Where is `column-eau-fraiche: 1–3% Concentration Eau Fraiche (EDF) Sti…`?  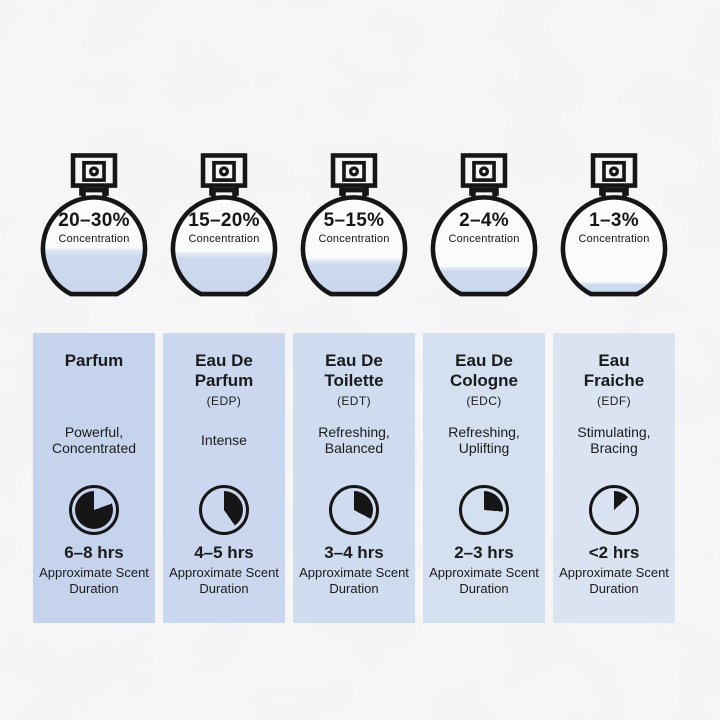 column-eau-fraiche: 1–3% Concentration Eau Fraiche (EDF) Sti… is located at coordinates (614, 386).